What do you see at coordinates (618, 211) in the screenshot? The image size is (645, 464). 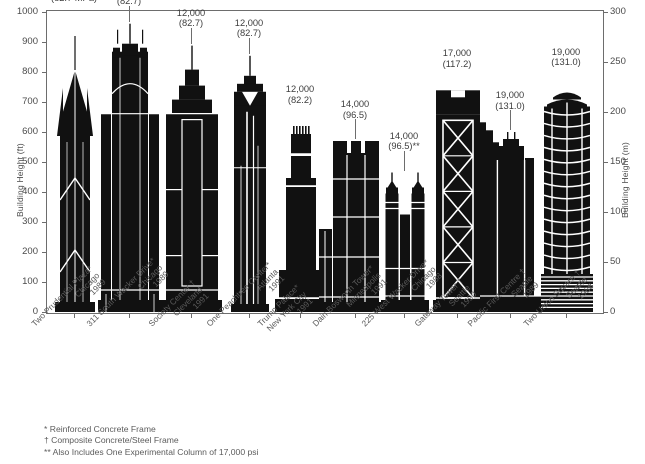 I see `y-tick-right-100: 100` at bounding box center [618, 211].